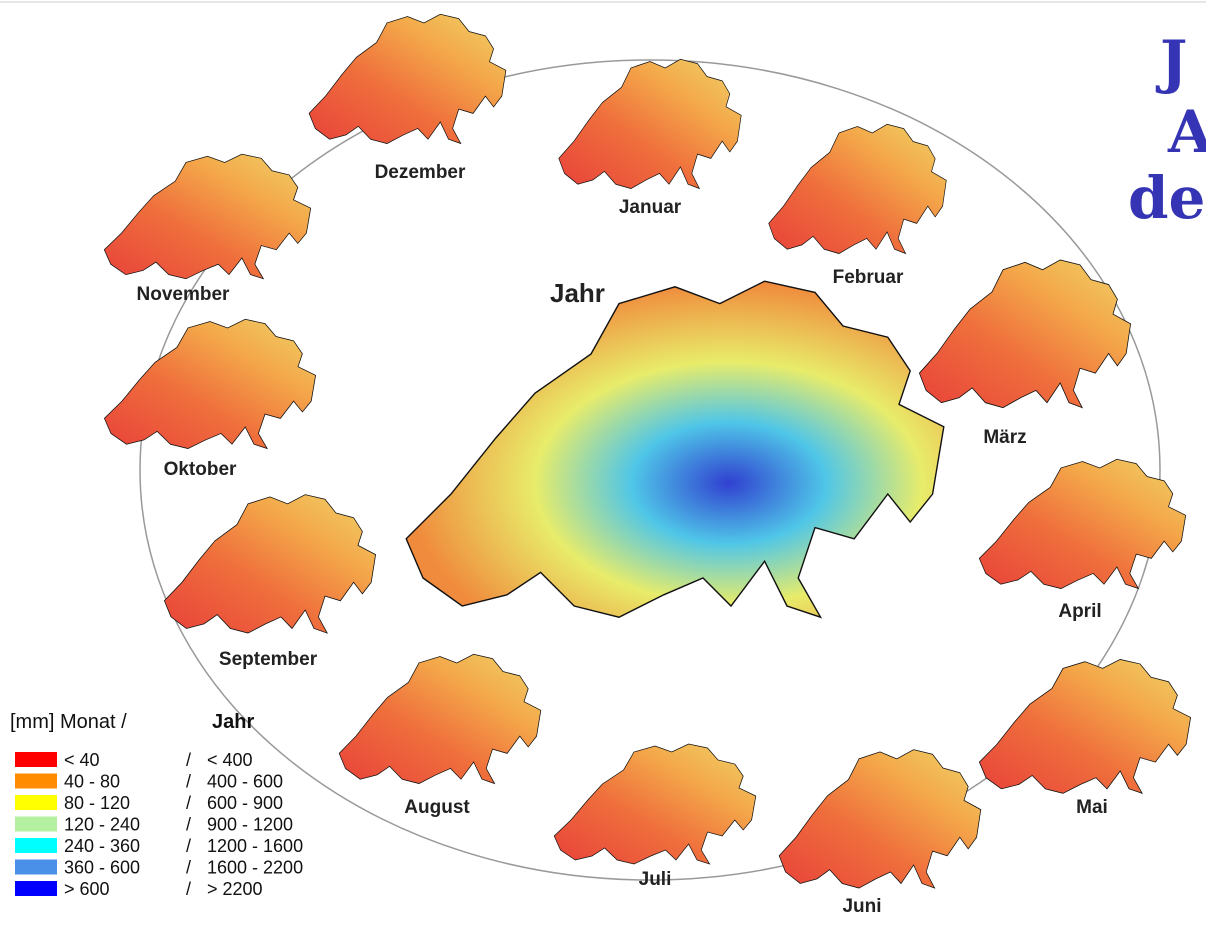 This screenshot has width=1206, height=926. What do you see at coordinates (250, 825) in the screenshot?
I see `legend-year-range: 900 - 1200` at bounding box center [250, 825].